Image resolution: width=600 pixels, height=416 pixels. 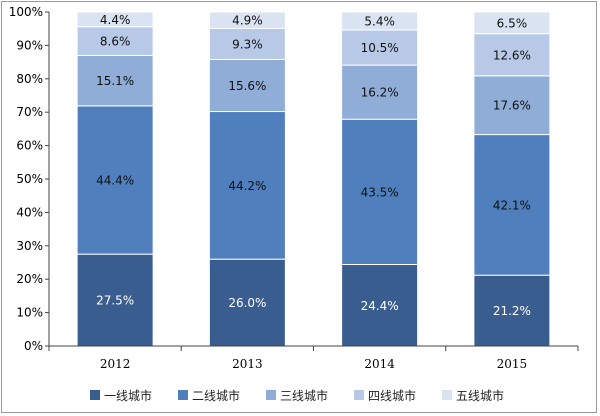 I want to click on data-label: 15.1%, so click(x=115, y=81).